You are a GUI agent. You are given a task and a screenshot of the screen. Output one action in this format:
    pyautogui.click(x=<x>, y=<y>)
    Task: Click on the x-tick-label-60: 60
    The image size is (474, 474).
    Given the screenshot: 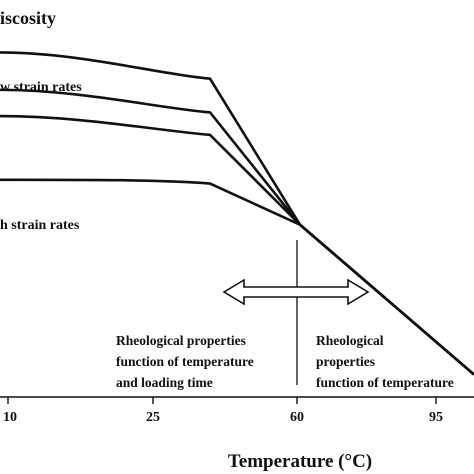 What is the action you would take?
    pyautogui.click(x=297, y=417)
    